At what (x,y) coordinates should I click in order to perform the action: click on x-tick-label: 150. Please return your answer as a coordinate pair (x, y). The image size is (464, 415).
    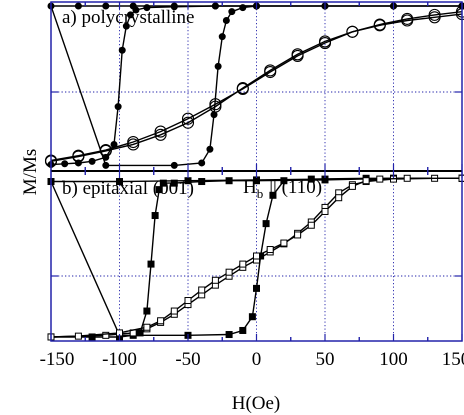
    Looking at the image, I should click on (453, 359).